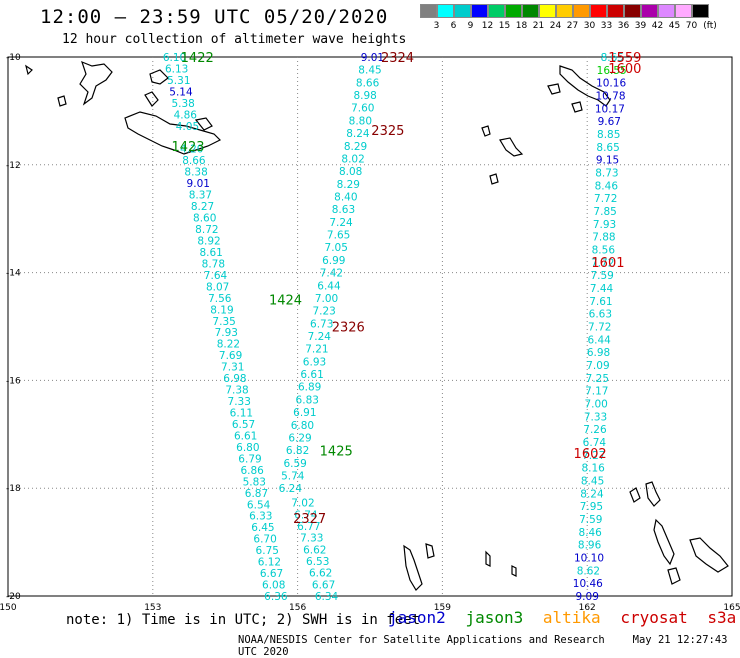  I want to click on swh-value: 7.95, so click(591, 507).